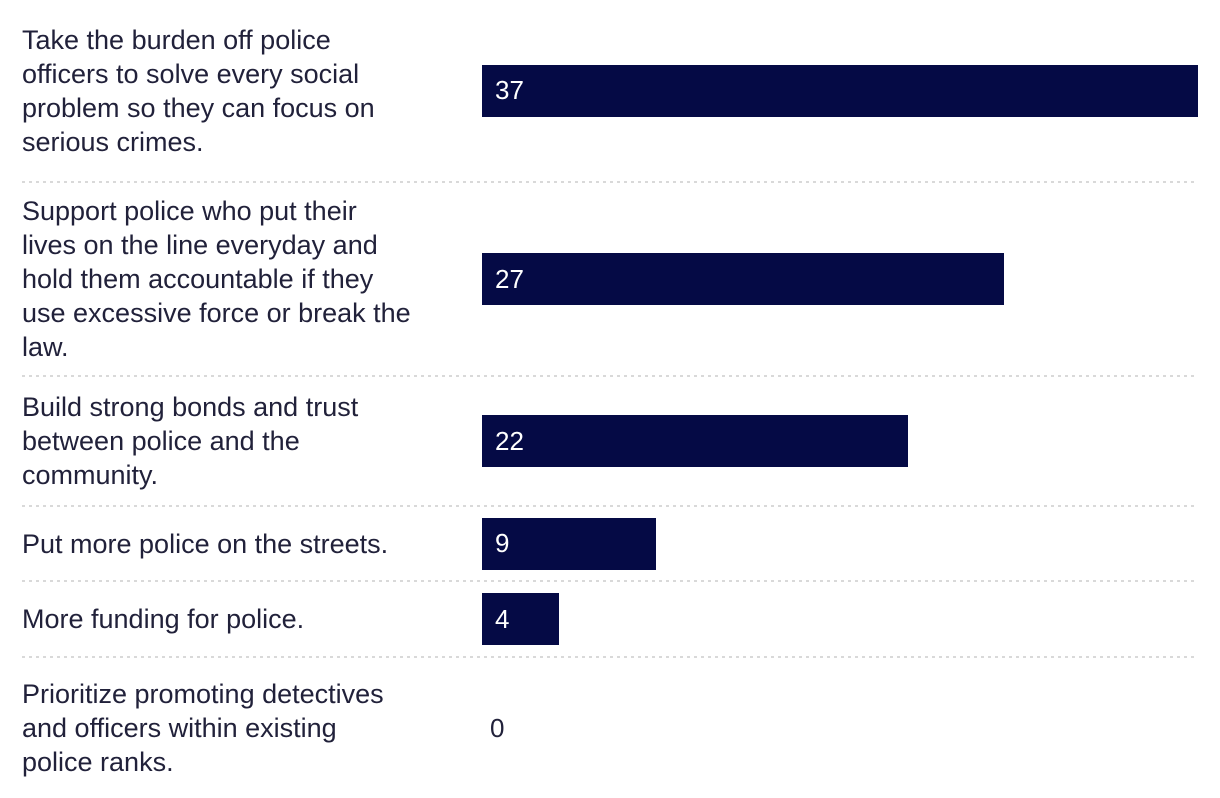 The width and height of the screenshot is (1220, 798). Describe the element at coordinates (502, 618) in the screenshot. I see `bar-value-label: 4` at that location.